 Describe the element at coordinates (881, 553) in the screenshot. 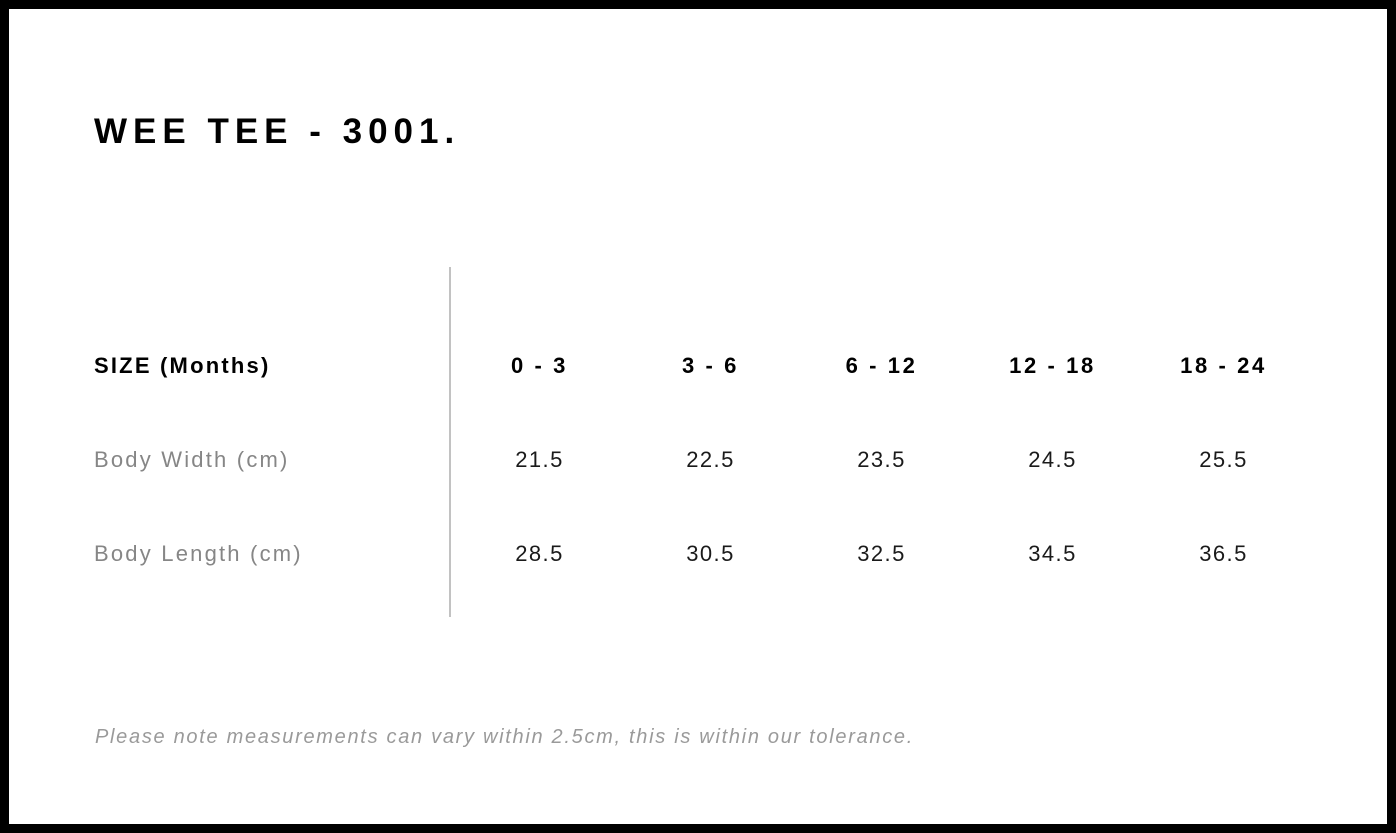

I see `cell-body-length-6-12: 32.5` at that location.